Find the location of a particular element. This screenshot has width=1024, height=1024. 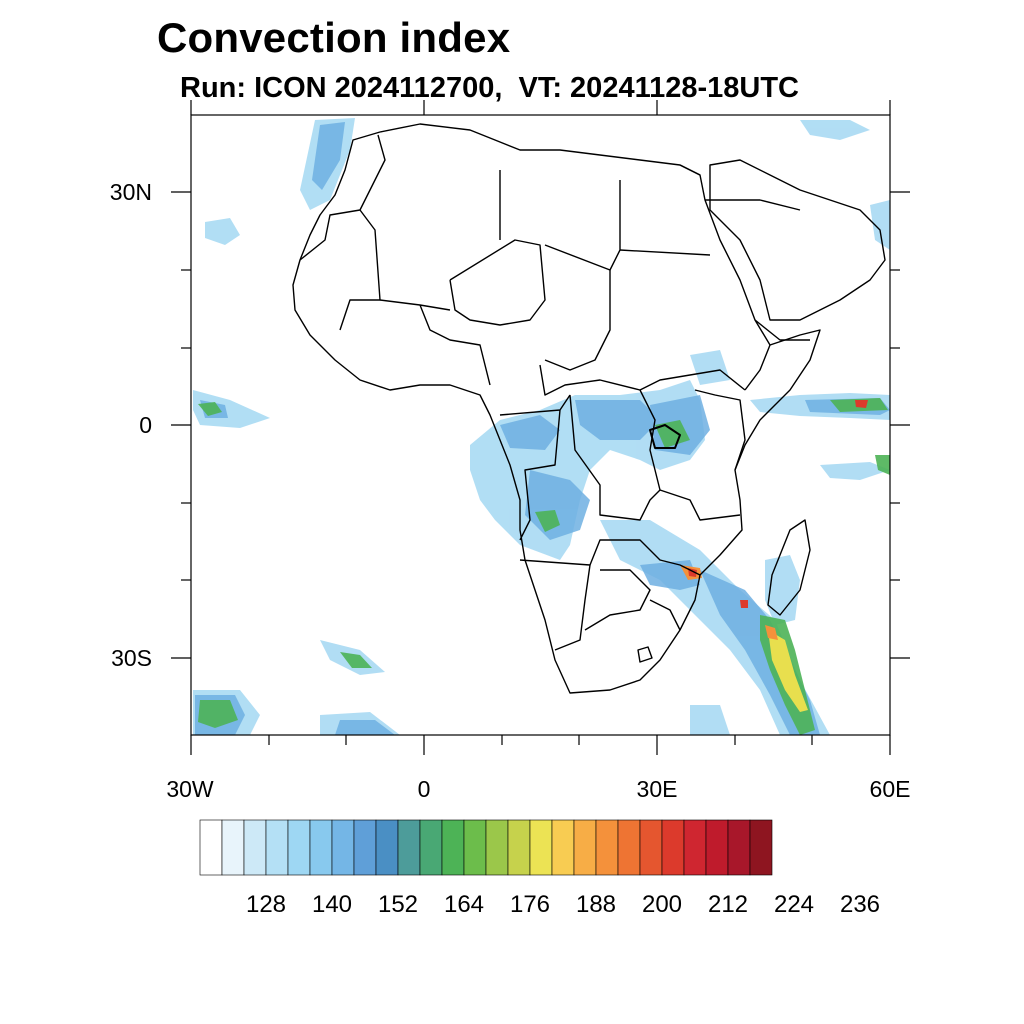

colorbar-tick-label: 176 is located at coordinates (530, 904).